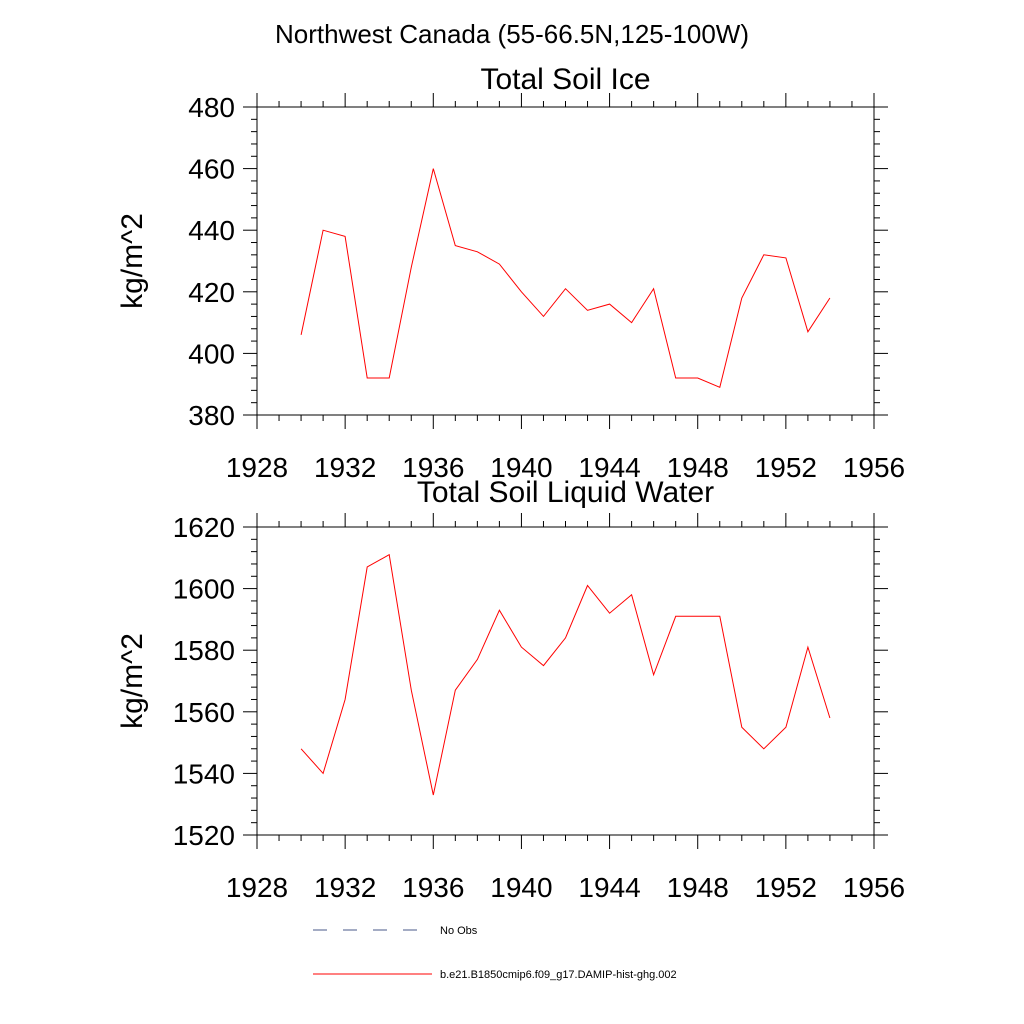  I want to click on y-tick-label: 380, so click(211, 415).